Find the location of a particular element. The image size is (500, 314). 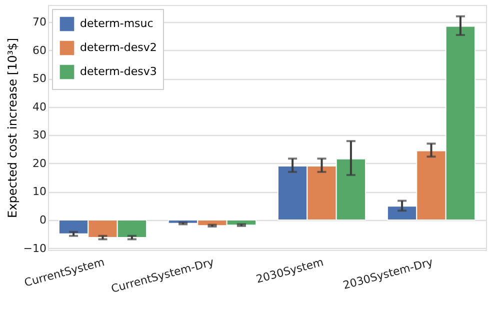

y-tick-label: 10 is located at coordinates (39, 191).